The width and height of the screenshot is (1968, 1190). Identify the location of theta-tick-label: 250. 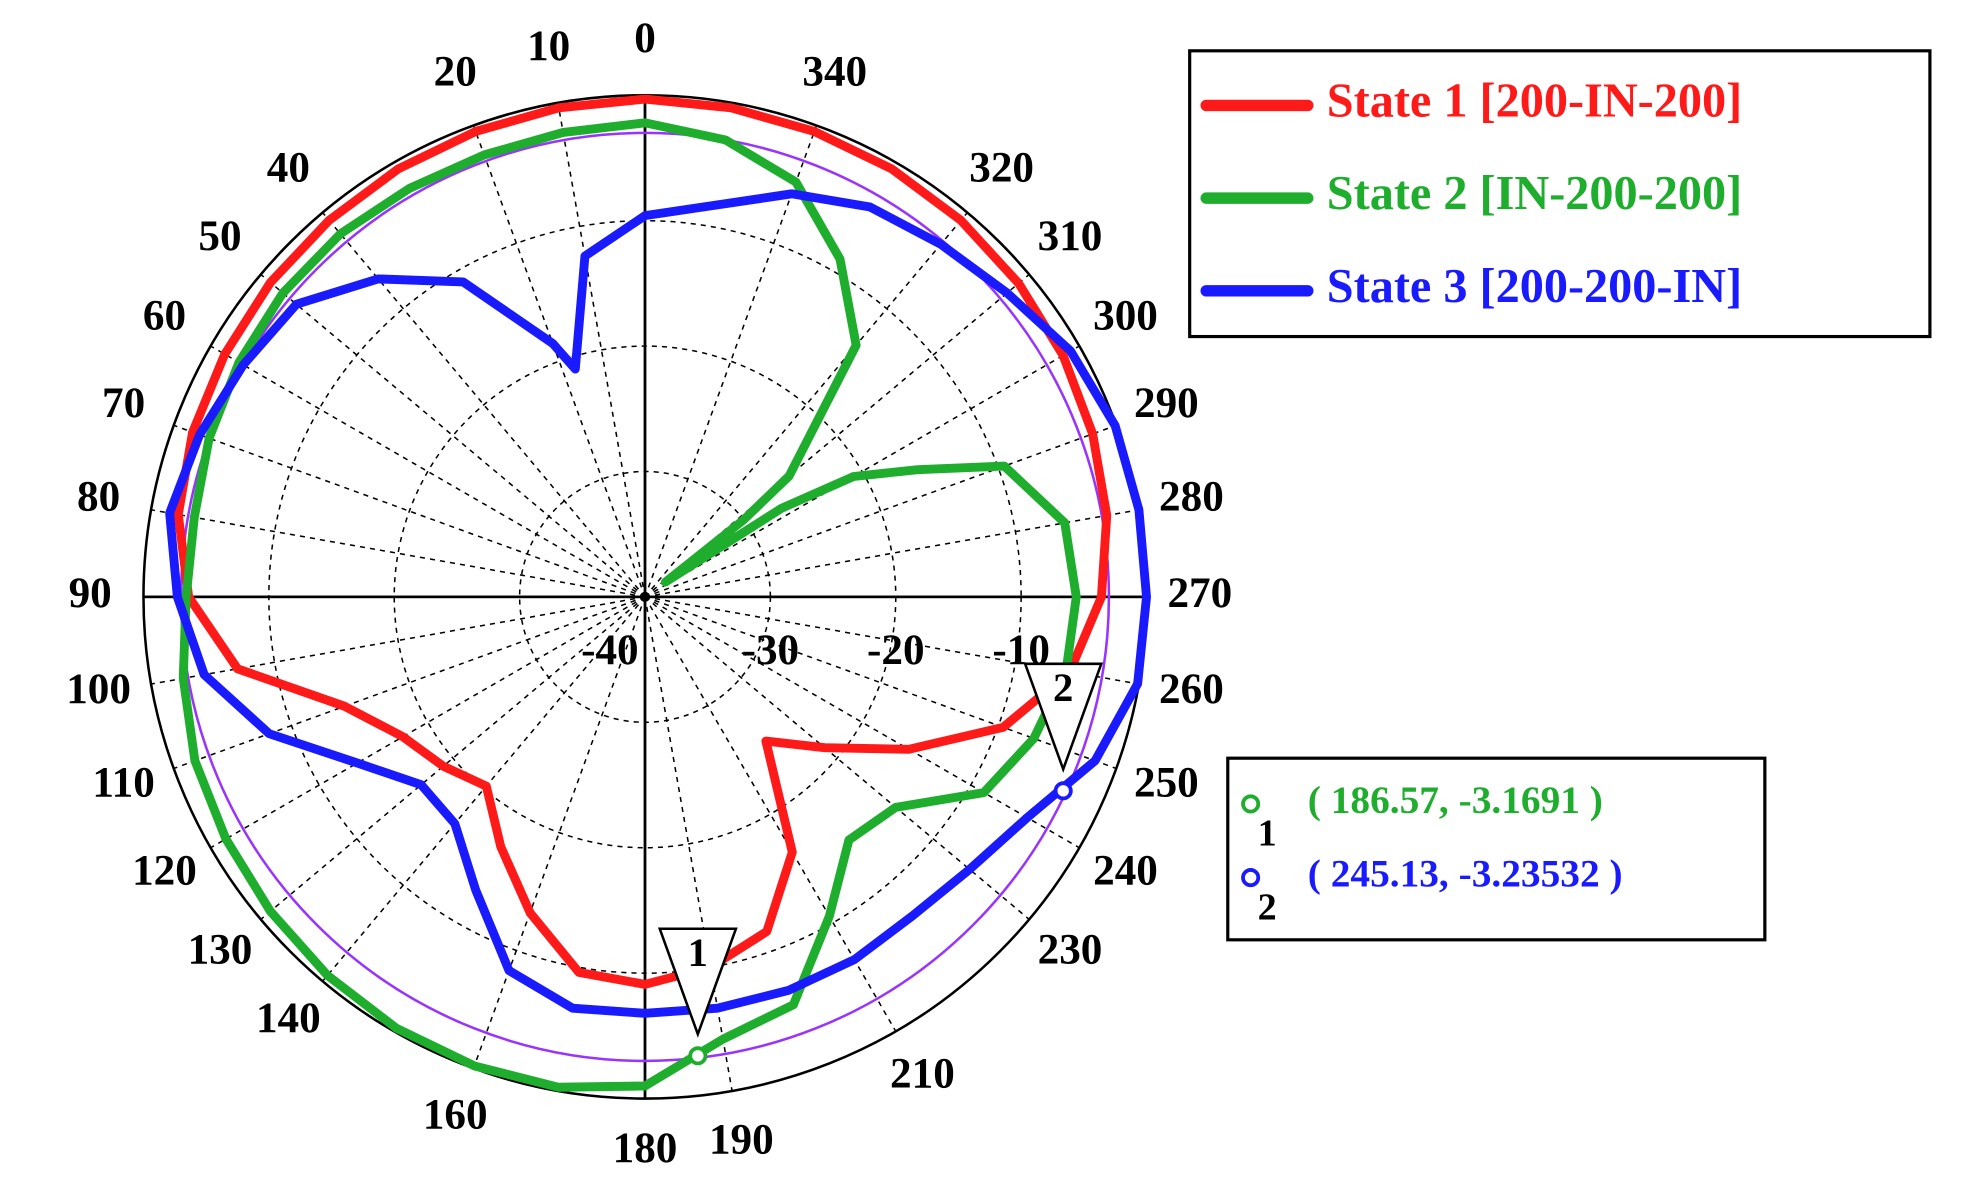
(1166, 783).